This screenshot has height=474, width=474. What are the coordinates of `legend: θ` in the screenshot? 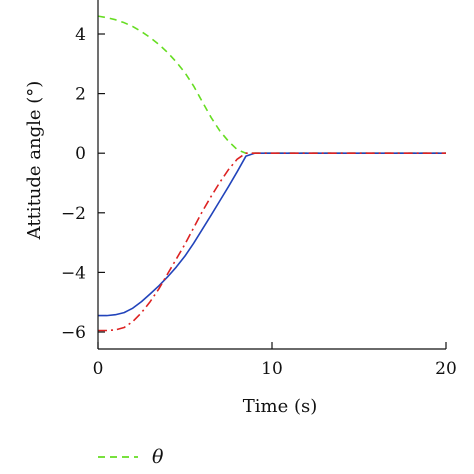 It's located at (131, 457).